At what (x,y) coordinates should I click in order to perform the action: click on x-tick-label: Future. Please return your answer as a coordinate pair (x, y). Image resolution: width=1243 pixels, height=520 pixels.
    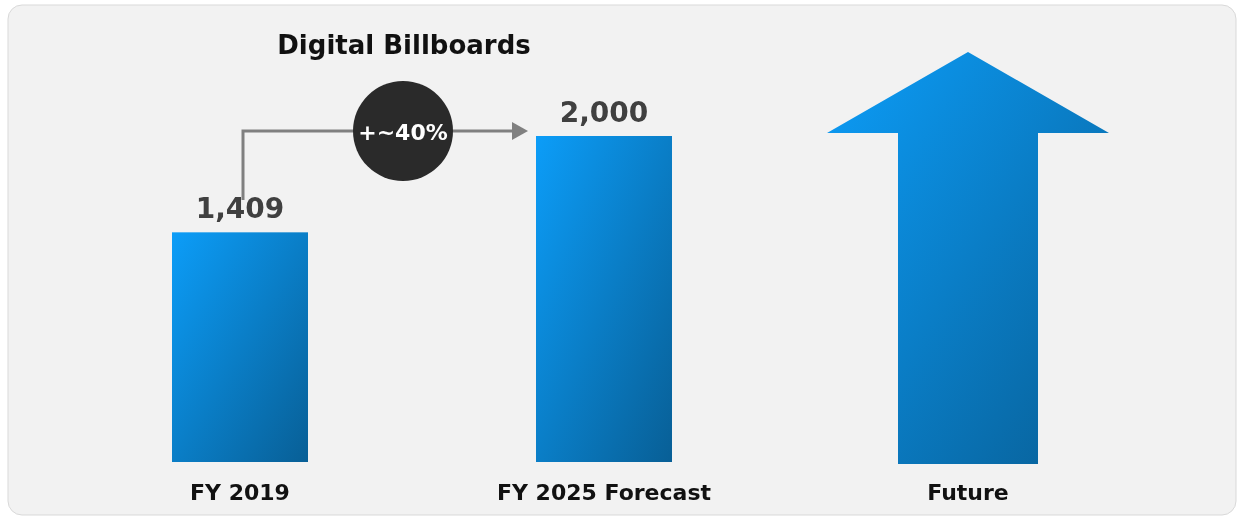
    Looking at the image, I should click on (968, 492).